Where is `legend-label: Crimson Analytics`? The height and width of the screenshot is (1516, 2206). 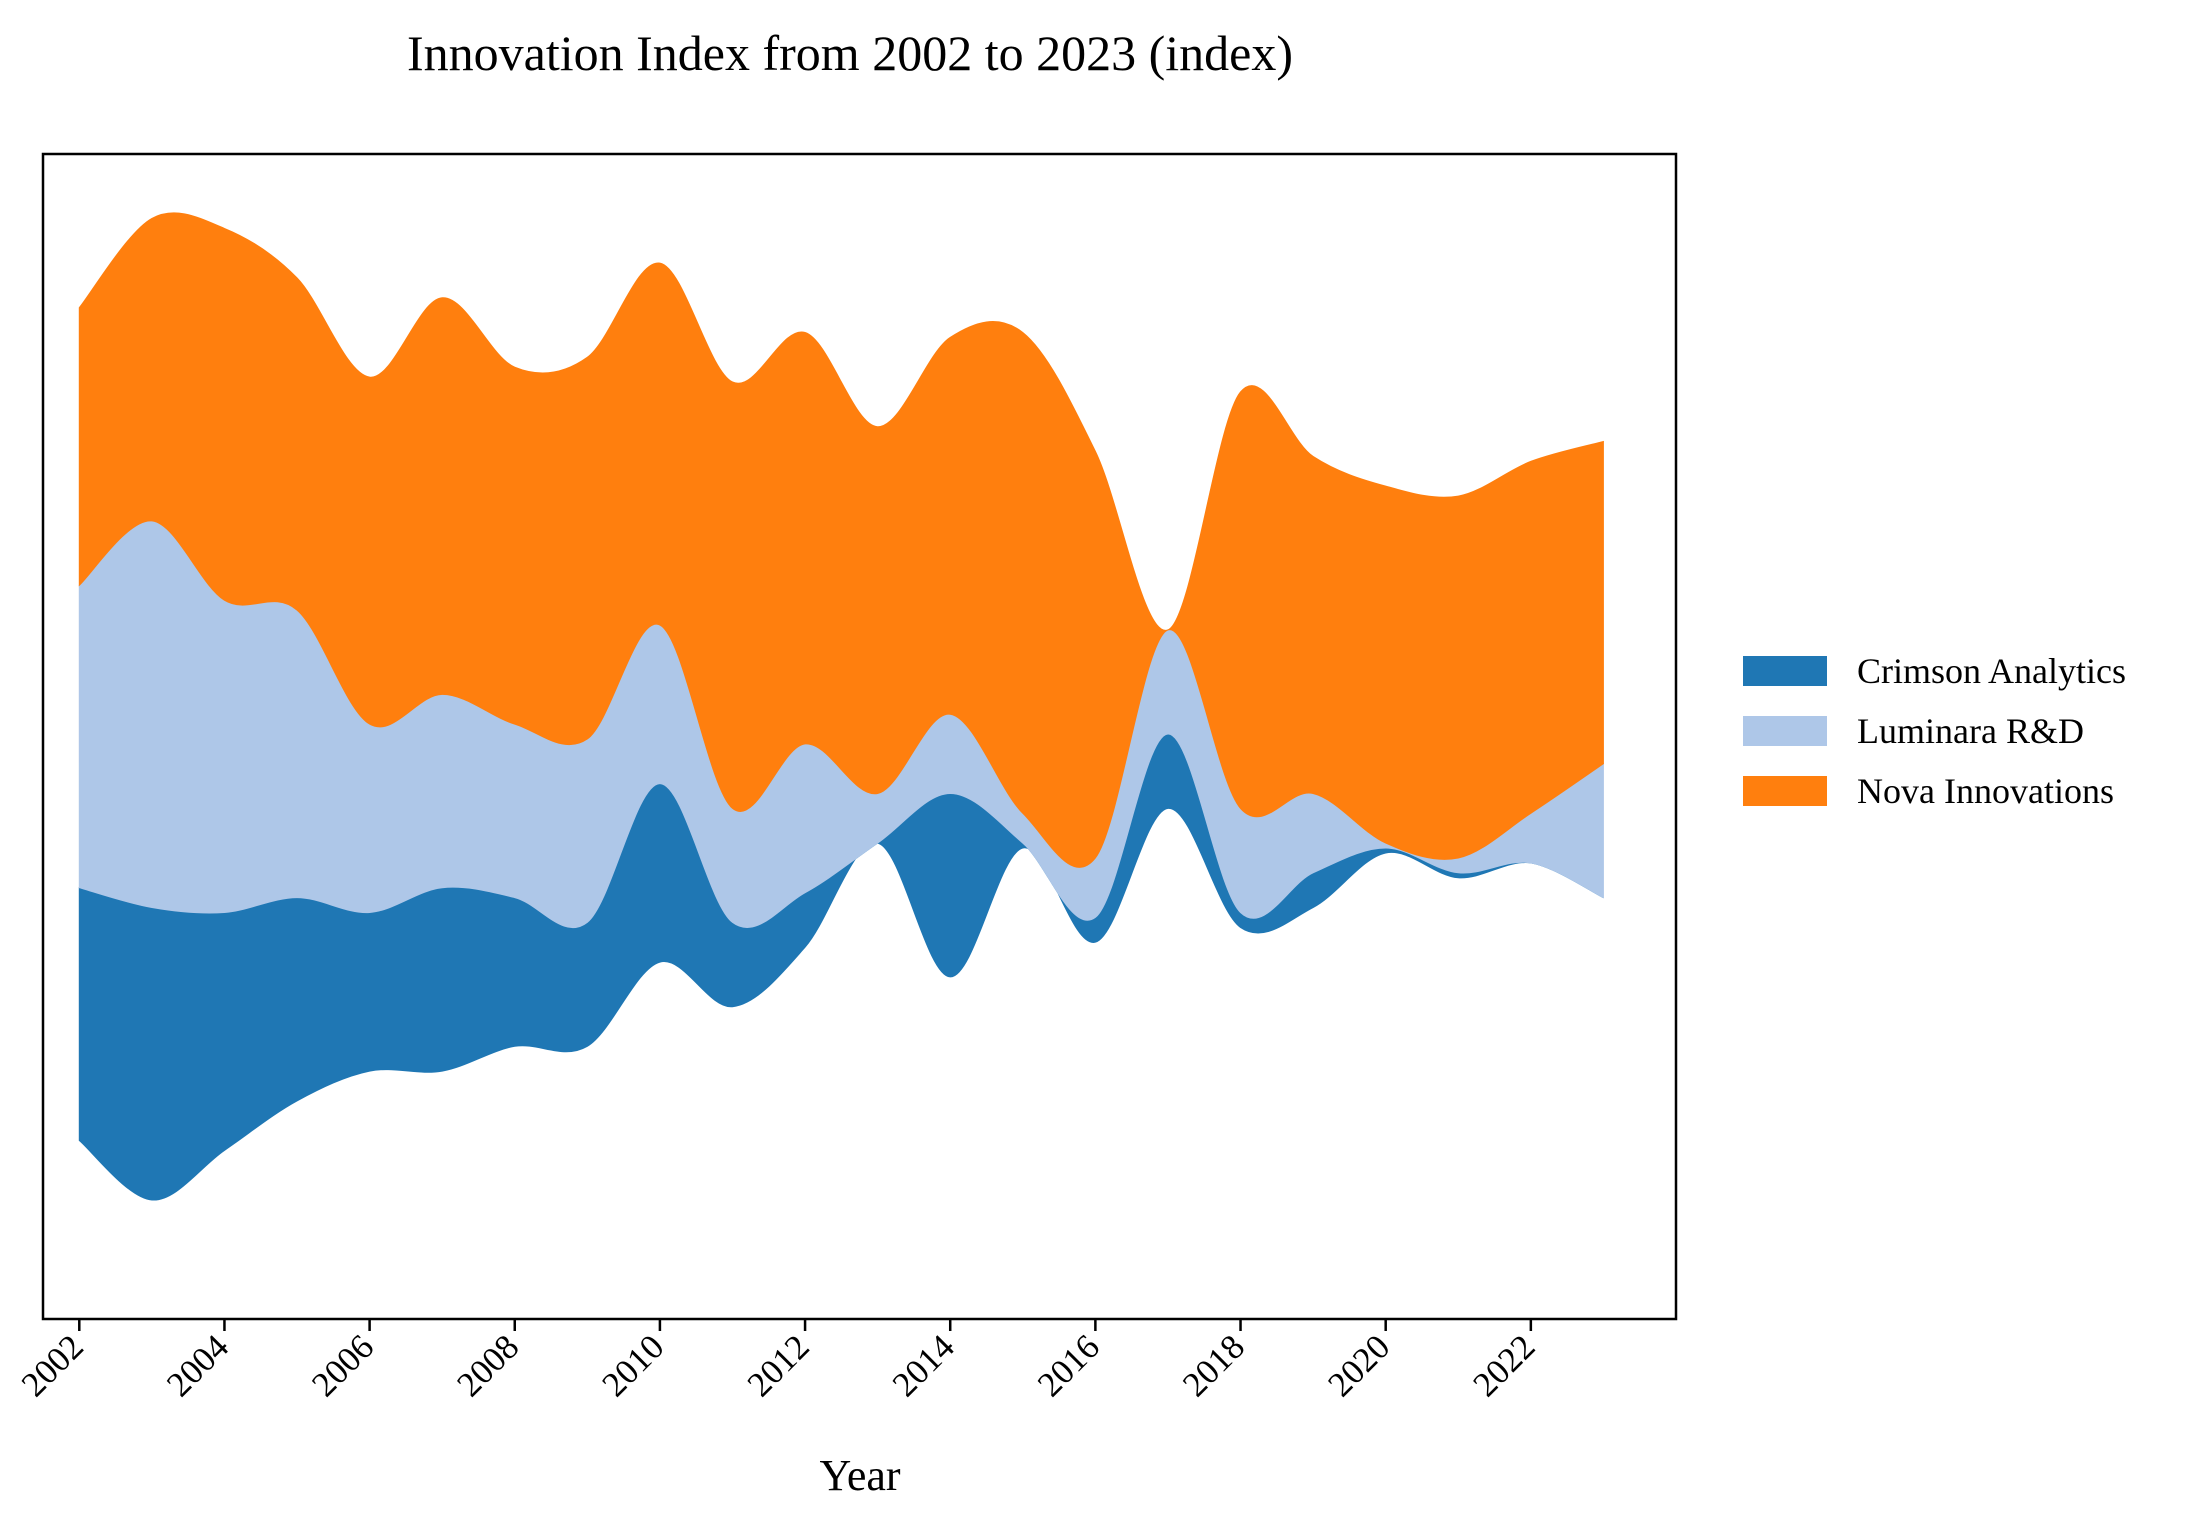 legend-label: Crimson Analytics is located at coordinates (1991, 671).